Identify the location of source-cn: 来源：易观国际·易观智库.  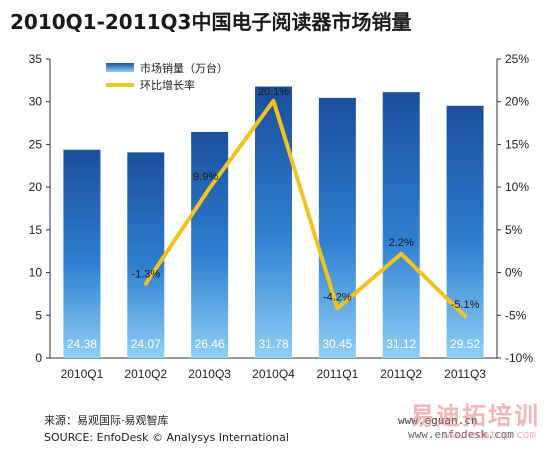
(106, 420).